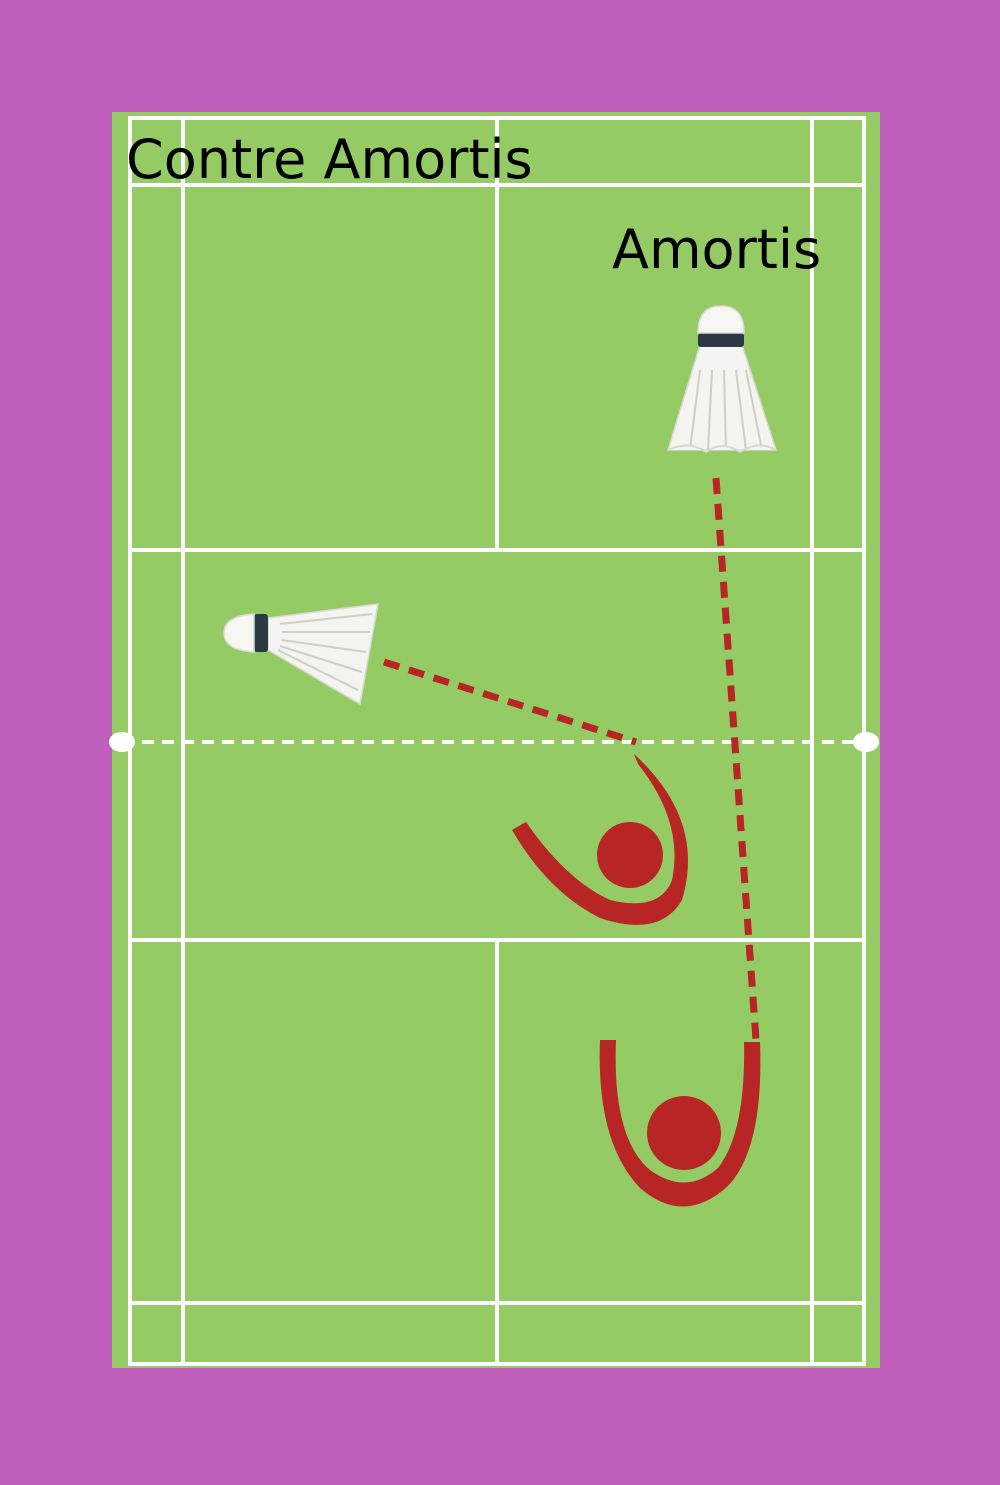 The height and width of the screenshot is (1485, 1000). I want to click on label-contre-amortis: Contre Amortis, so click(329, 159).